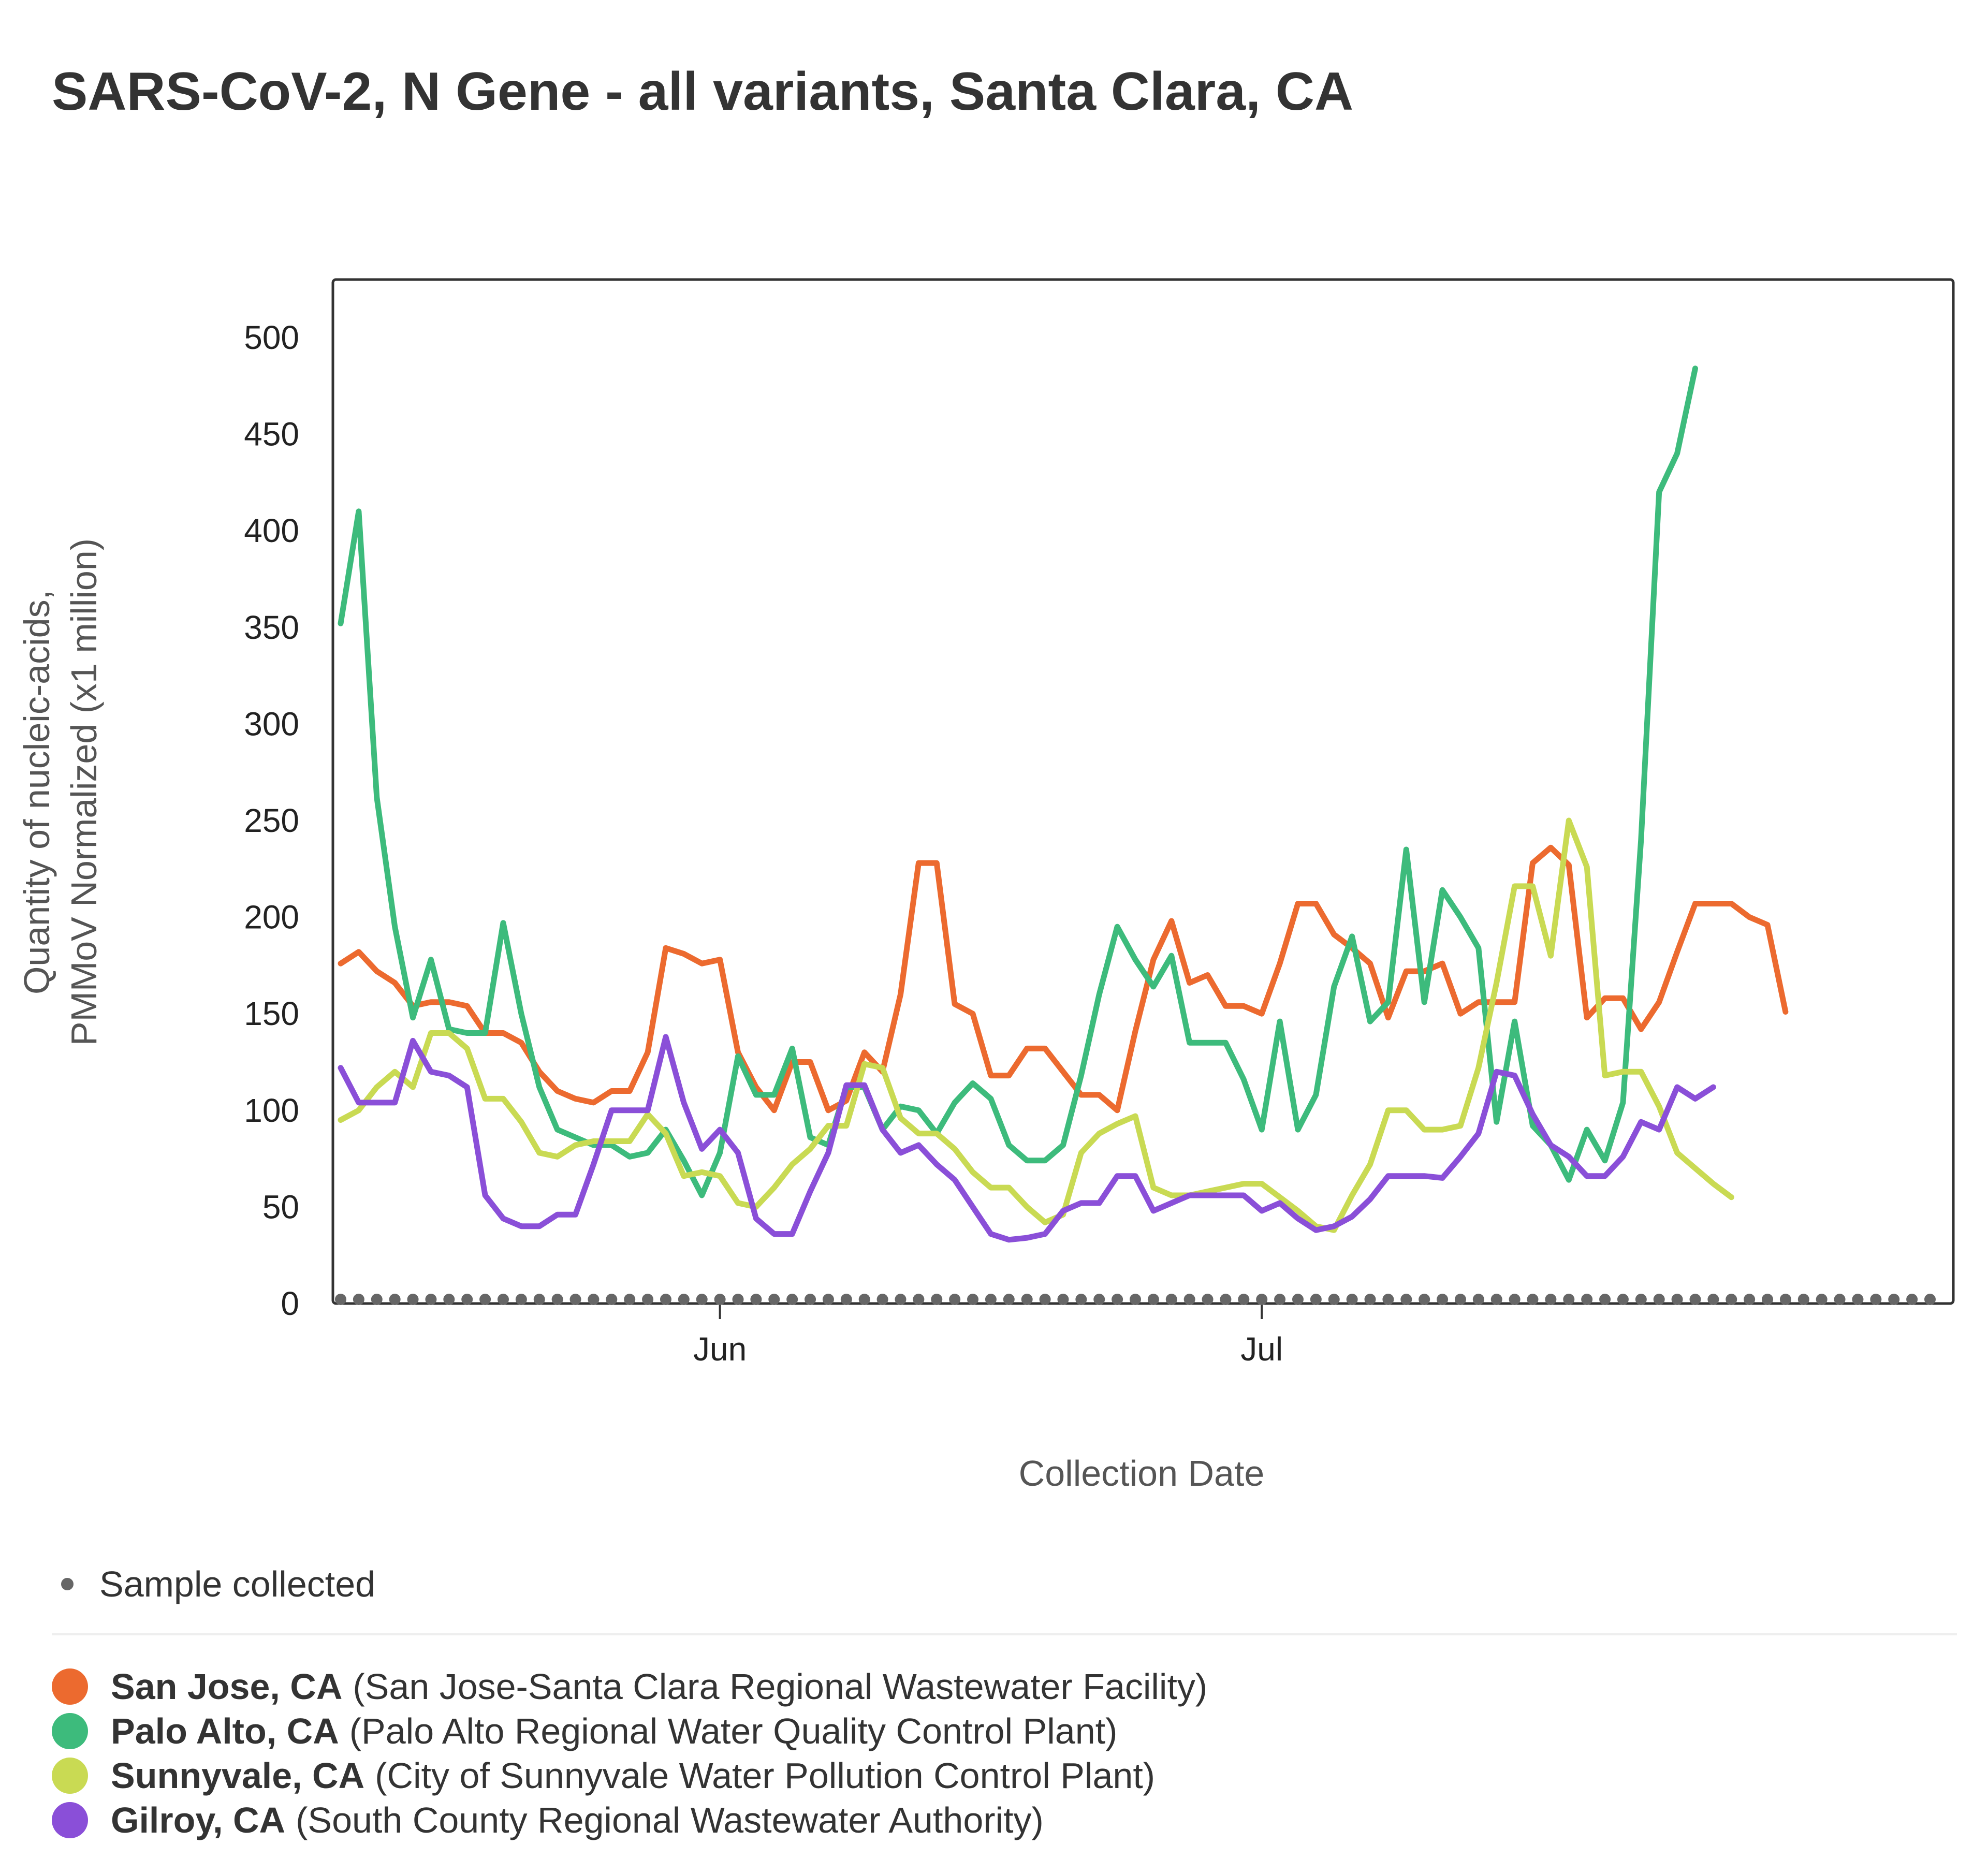 This screenshot has width=1988, height=1874. I want to click on y-tick-label: 0, so click(290, 1303).